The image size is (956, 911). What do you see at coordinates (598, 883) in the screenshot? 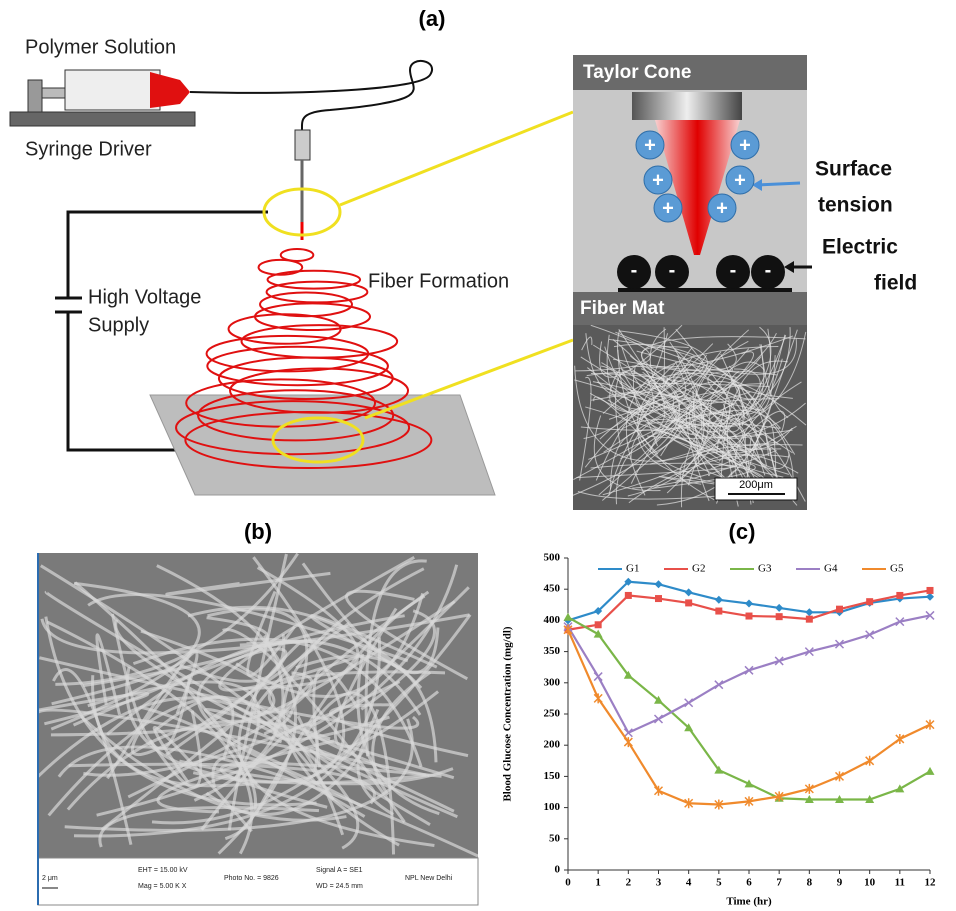
I see `x-tick-label: 1` at bounding box center [598, 883].